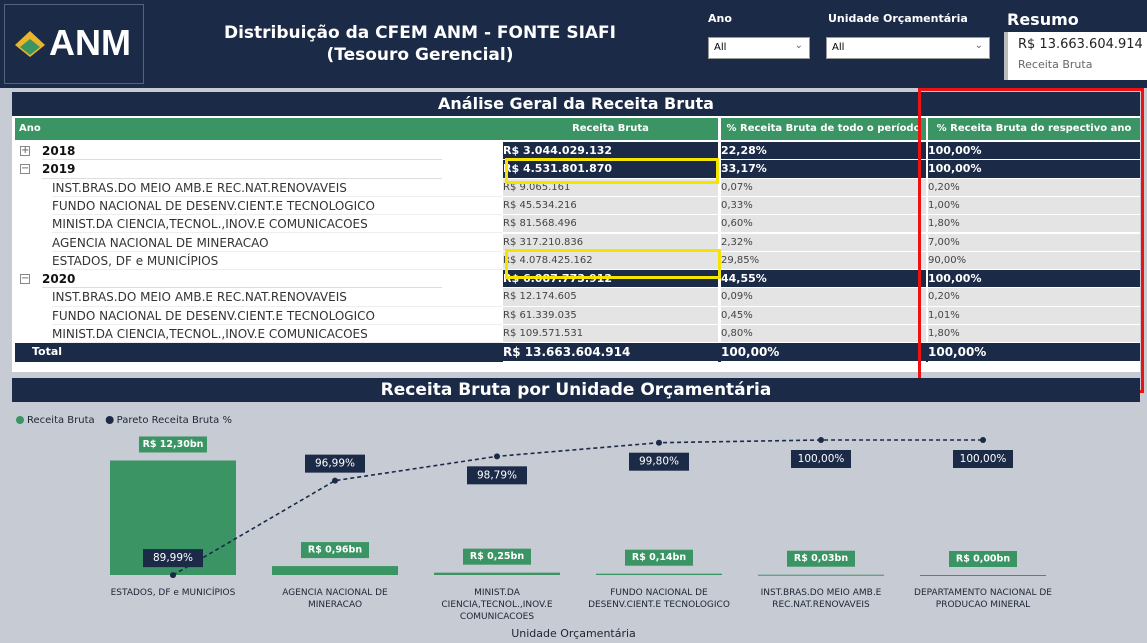  I want to click on logo-text: ANM, so click(90, 42).